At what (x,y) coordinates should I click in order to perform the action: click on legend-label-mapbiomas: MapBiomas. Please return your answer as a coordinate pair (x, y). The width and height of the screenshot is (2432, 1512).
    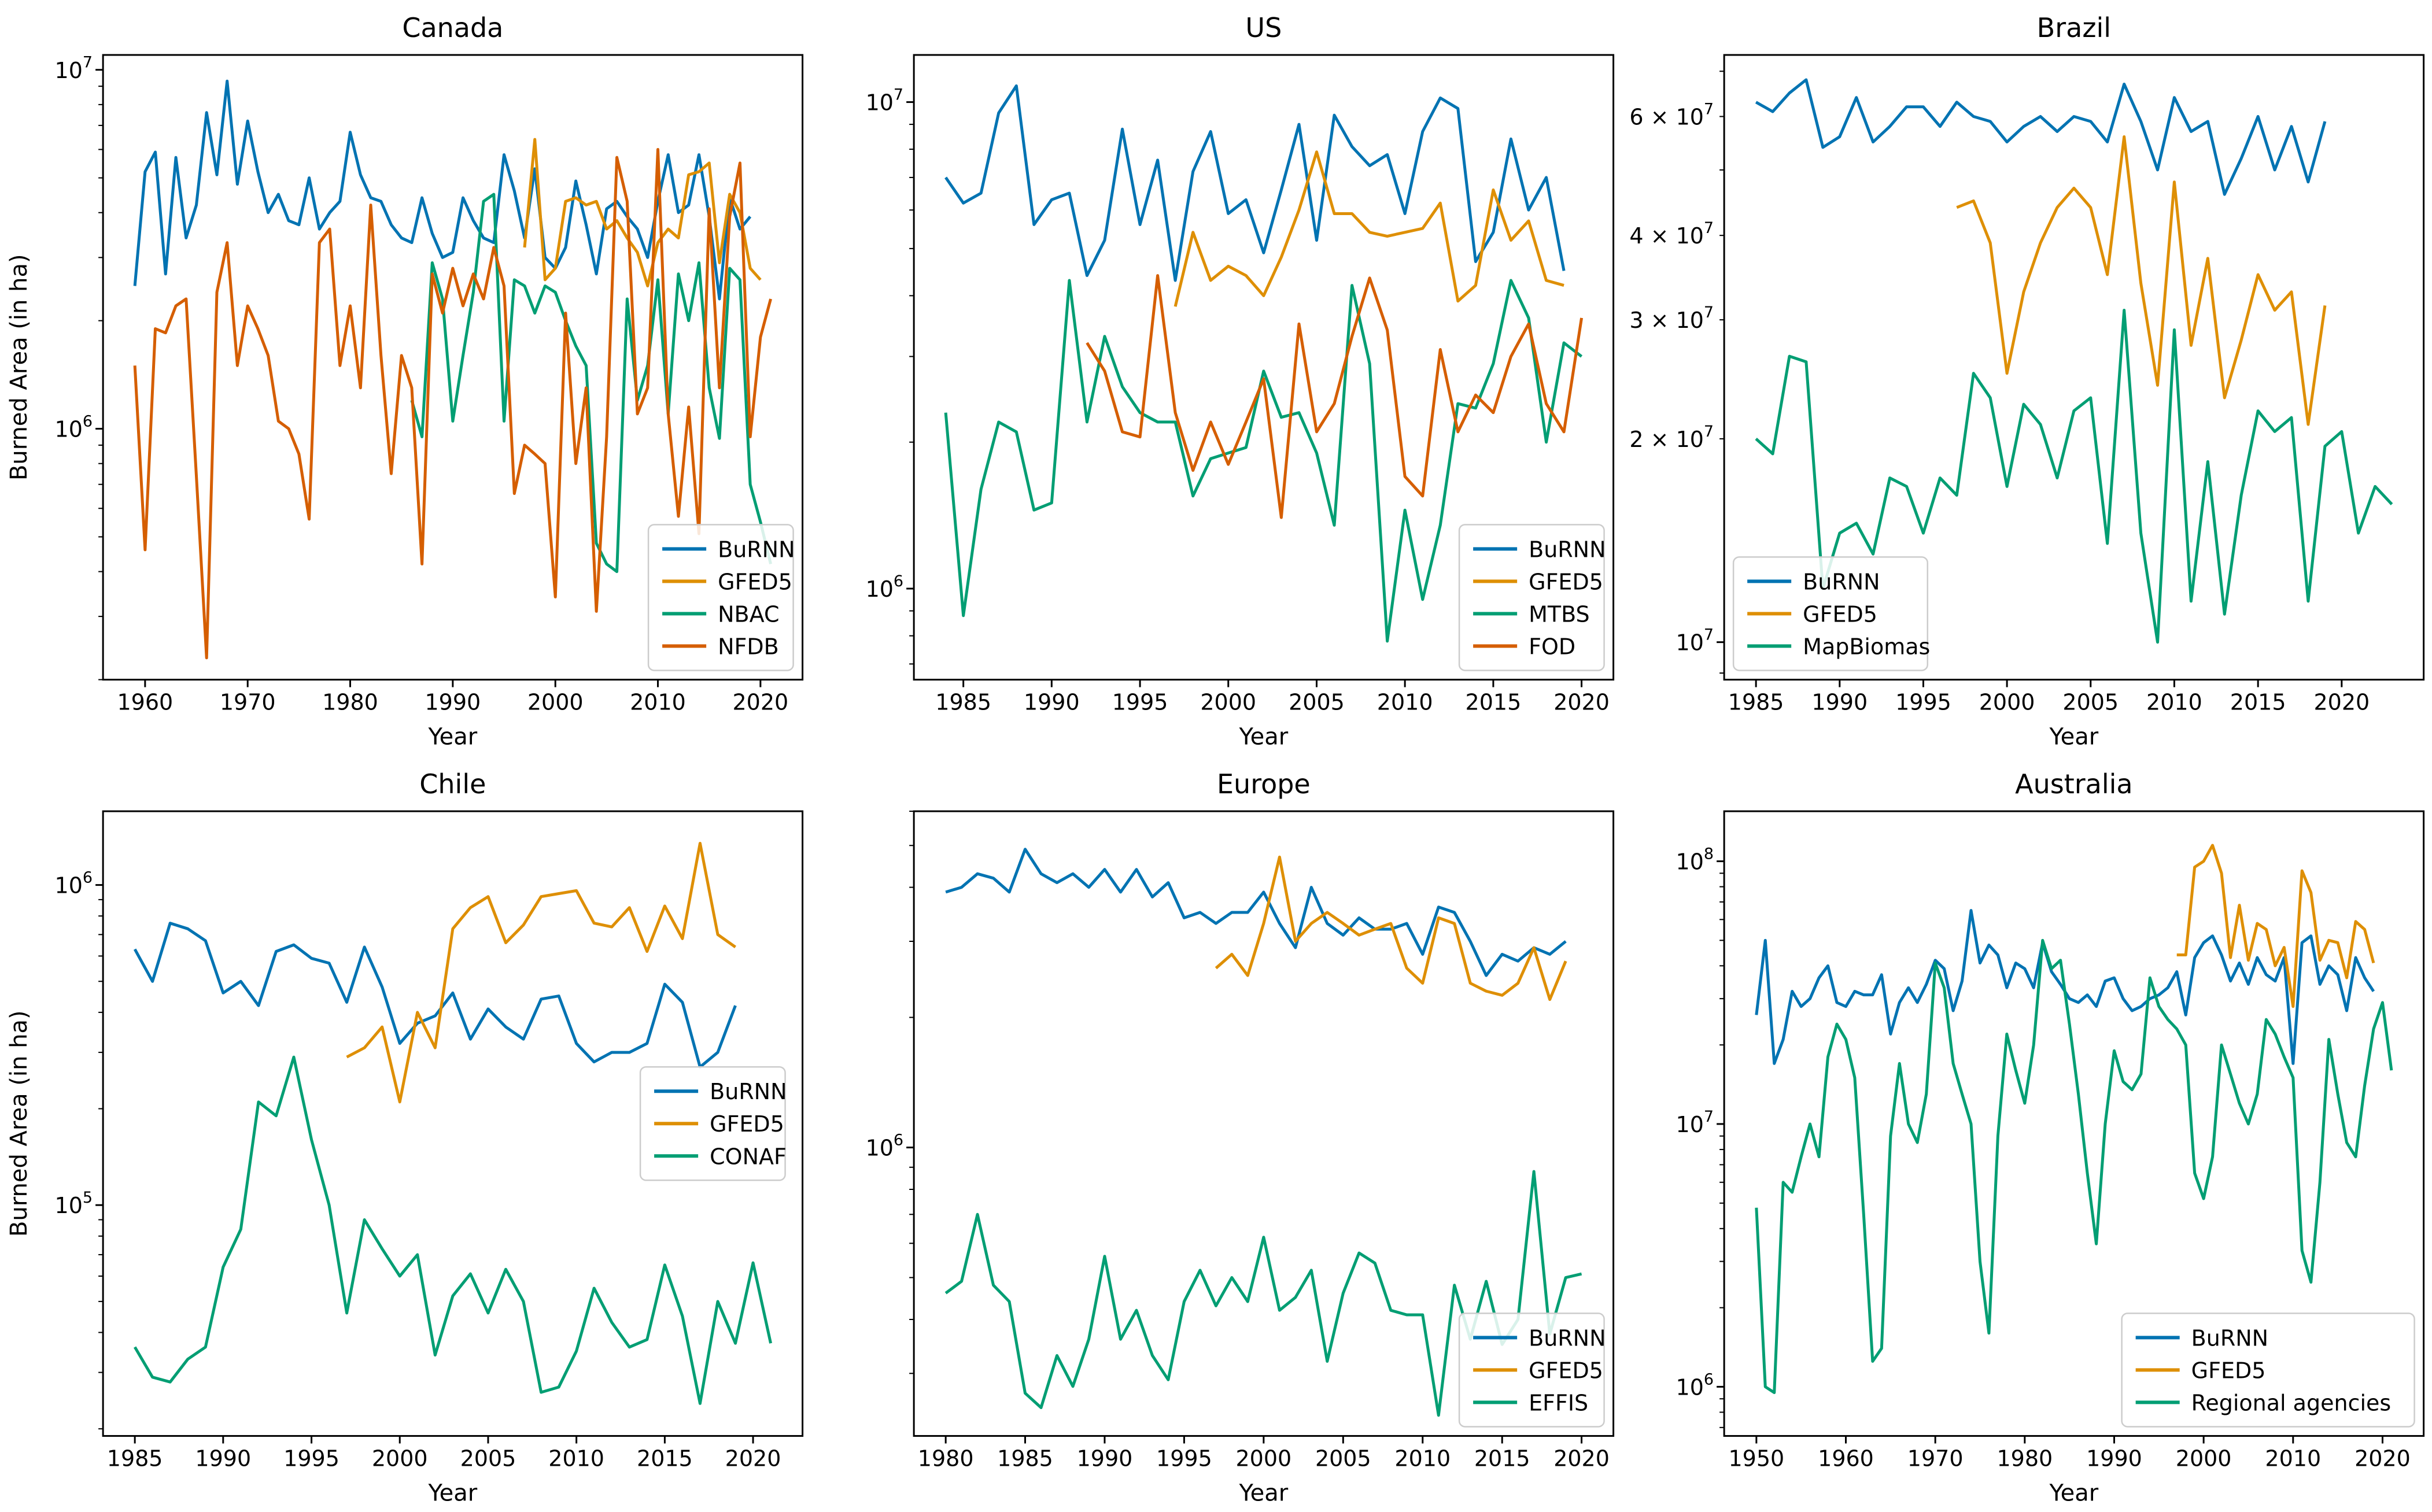
    Looking at the image, I should click on (1867, 646).